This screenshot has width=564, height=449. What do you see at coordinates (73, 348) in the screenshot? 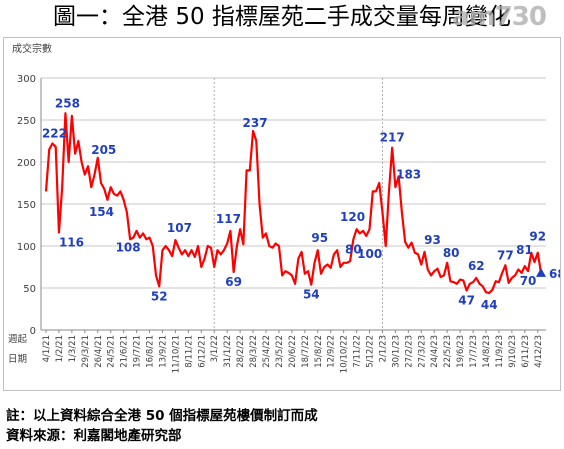
I see `x-tick-label: 1/3/21` at bounding box center [73, 348].